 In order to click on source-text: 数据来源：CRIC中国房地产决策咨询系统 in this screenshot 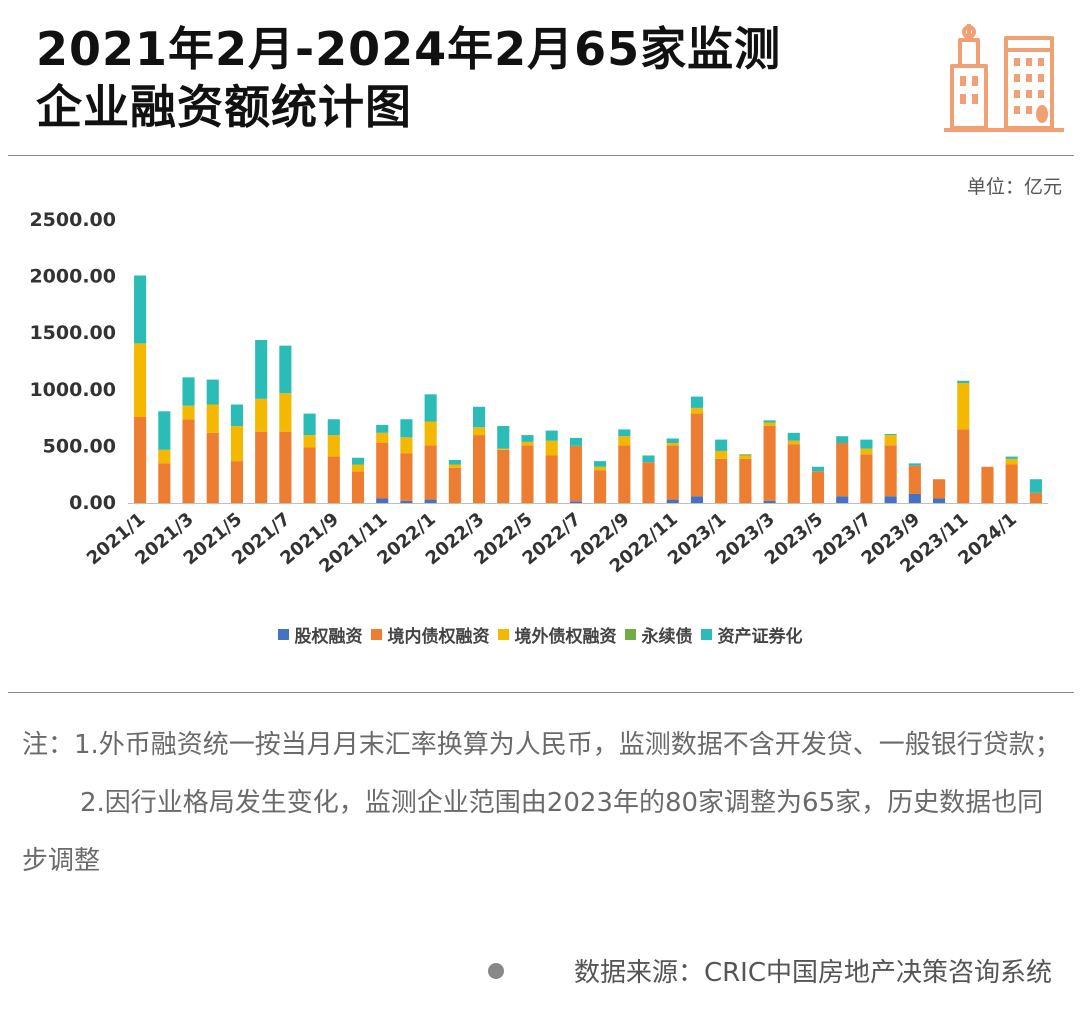, I will do `click(812, 973)`.